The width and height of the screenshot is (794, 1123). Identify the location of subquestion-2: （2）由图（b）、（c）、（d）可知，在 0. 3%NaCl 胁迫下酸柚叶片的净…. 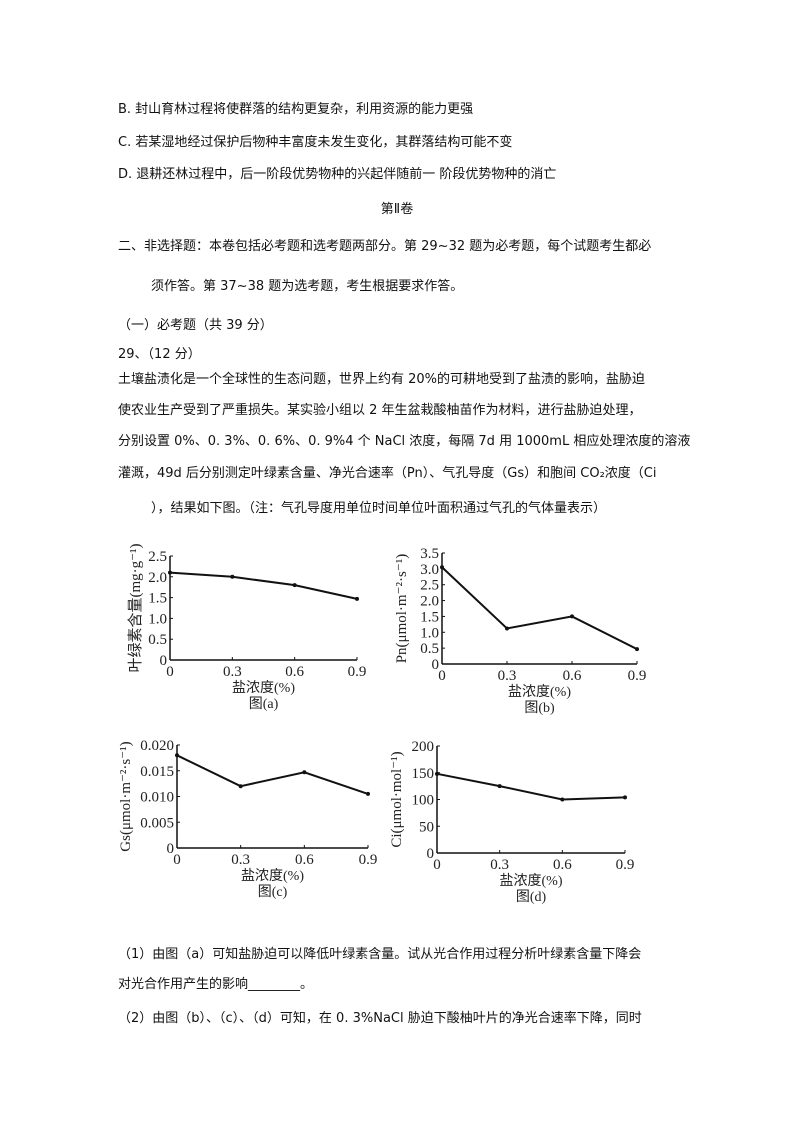
(380, 1018).